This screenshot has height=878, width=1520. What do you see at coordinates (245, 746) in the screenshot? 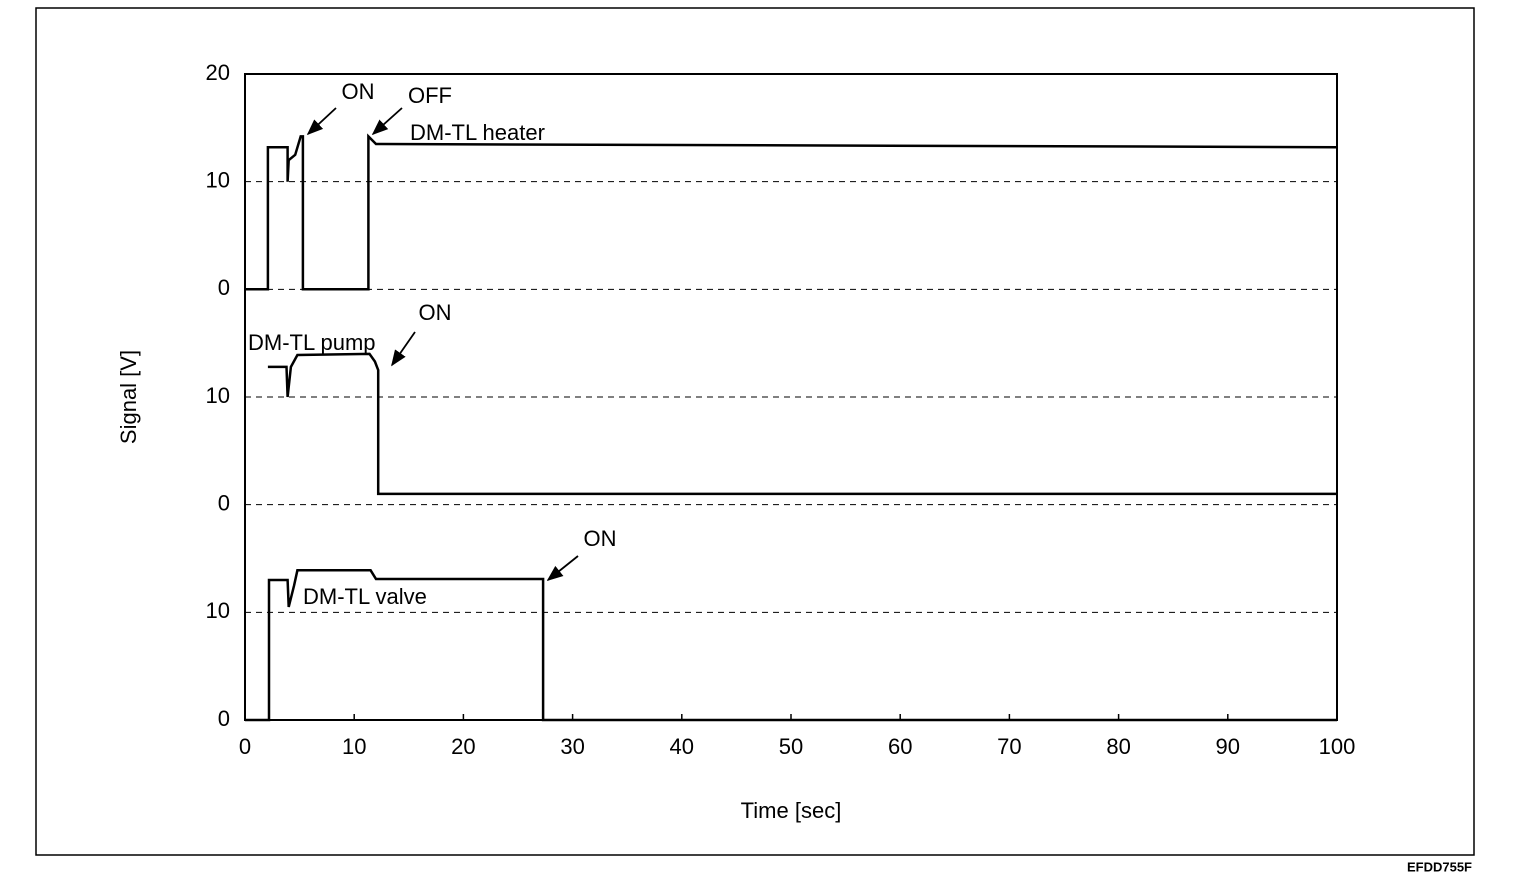
I see `x-tick-label: 0` at bounding box center [245, 746].